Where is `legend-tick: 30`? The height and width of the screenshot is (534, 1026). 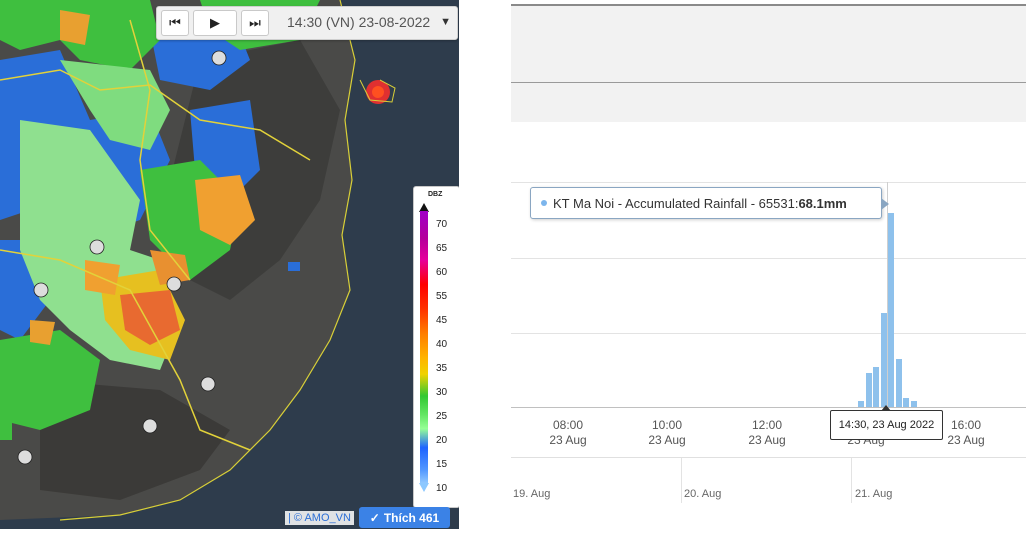
legend-tick: 30 is located at coordinates (442, 392).